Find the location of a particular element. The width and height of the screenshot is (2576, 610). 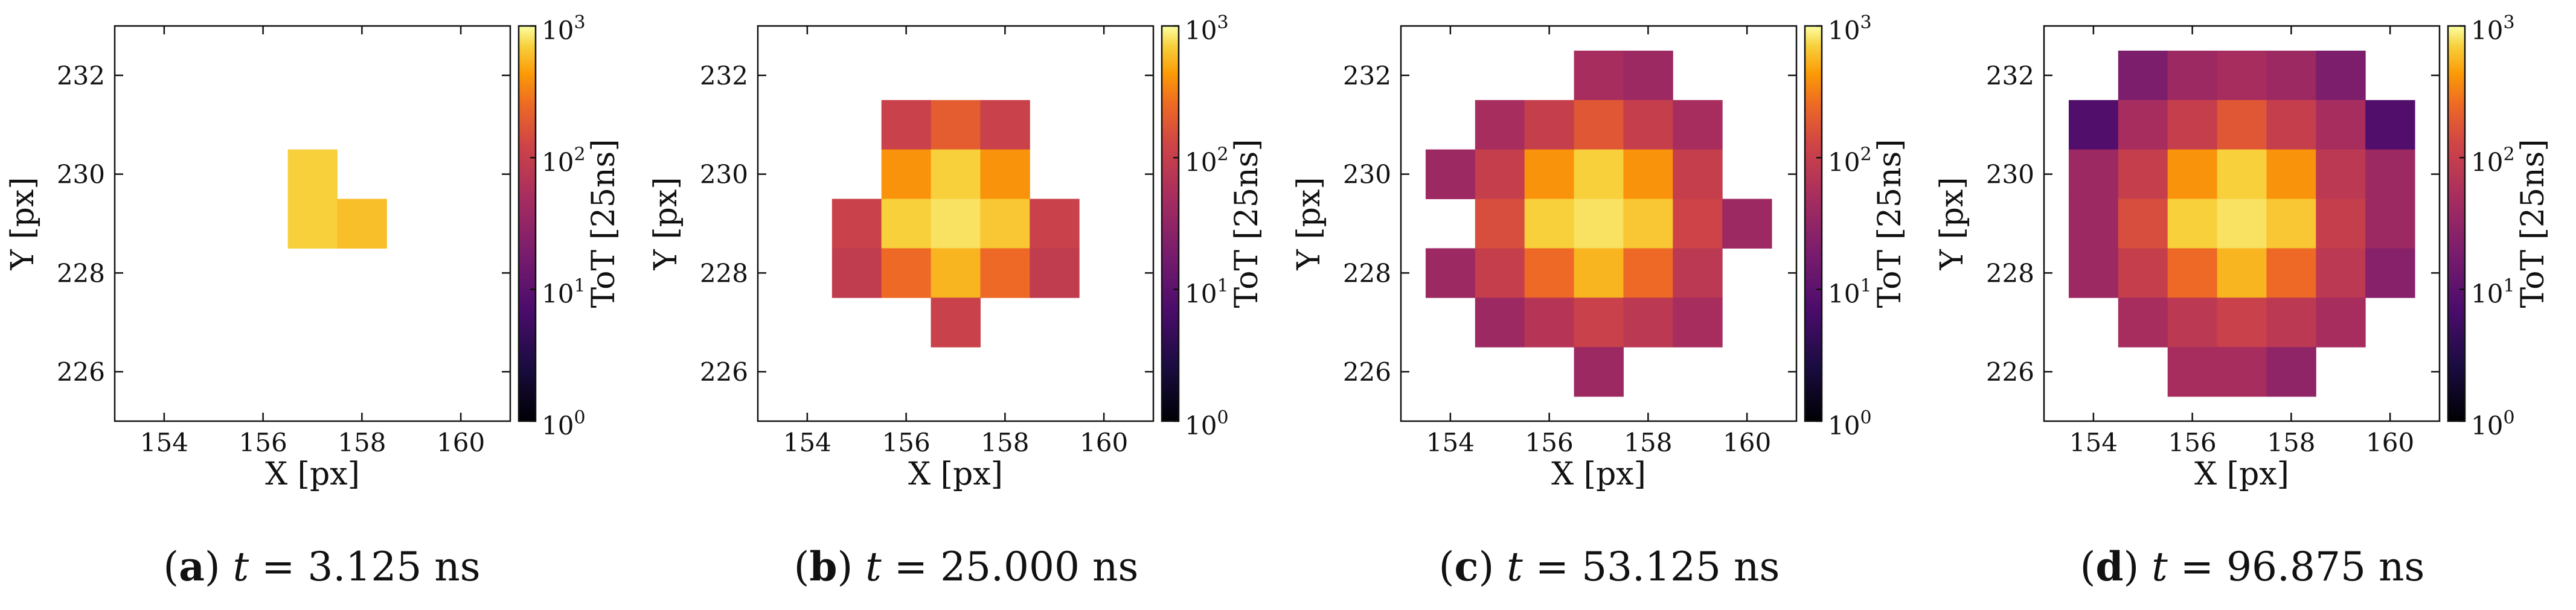

colorbar-label: ToT [25ns] is located at coordinates (1247, 224).